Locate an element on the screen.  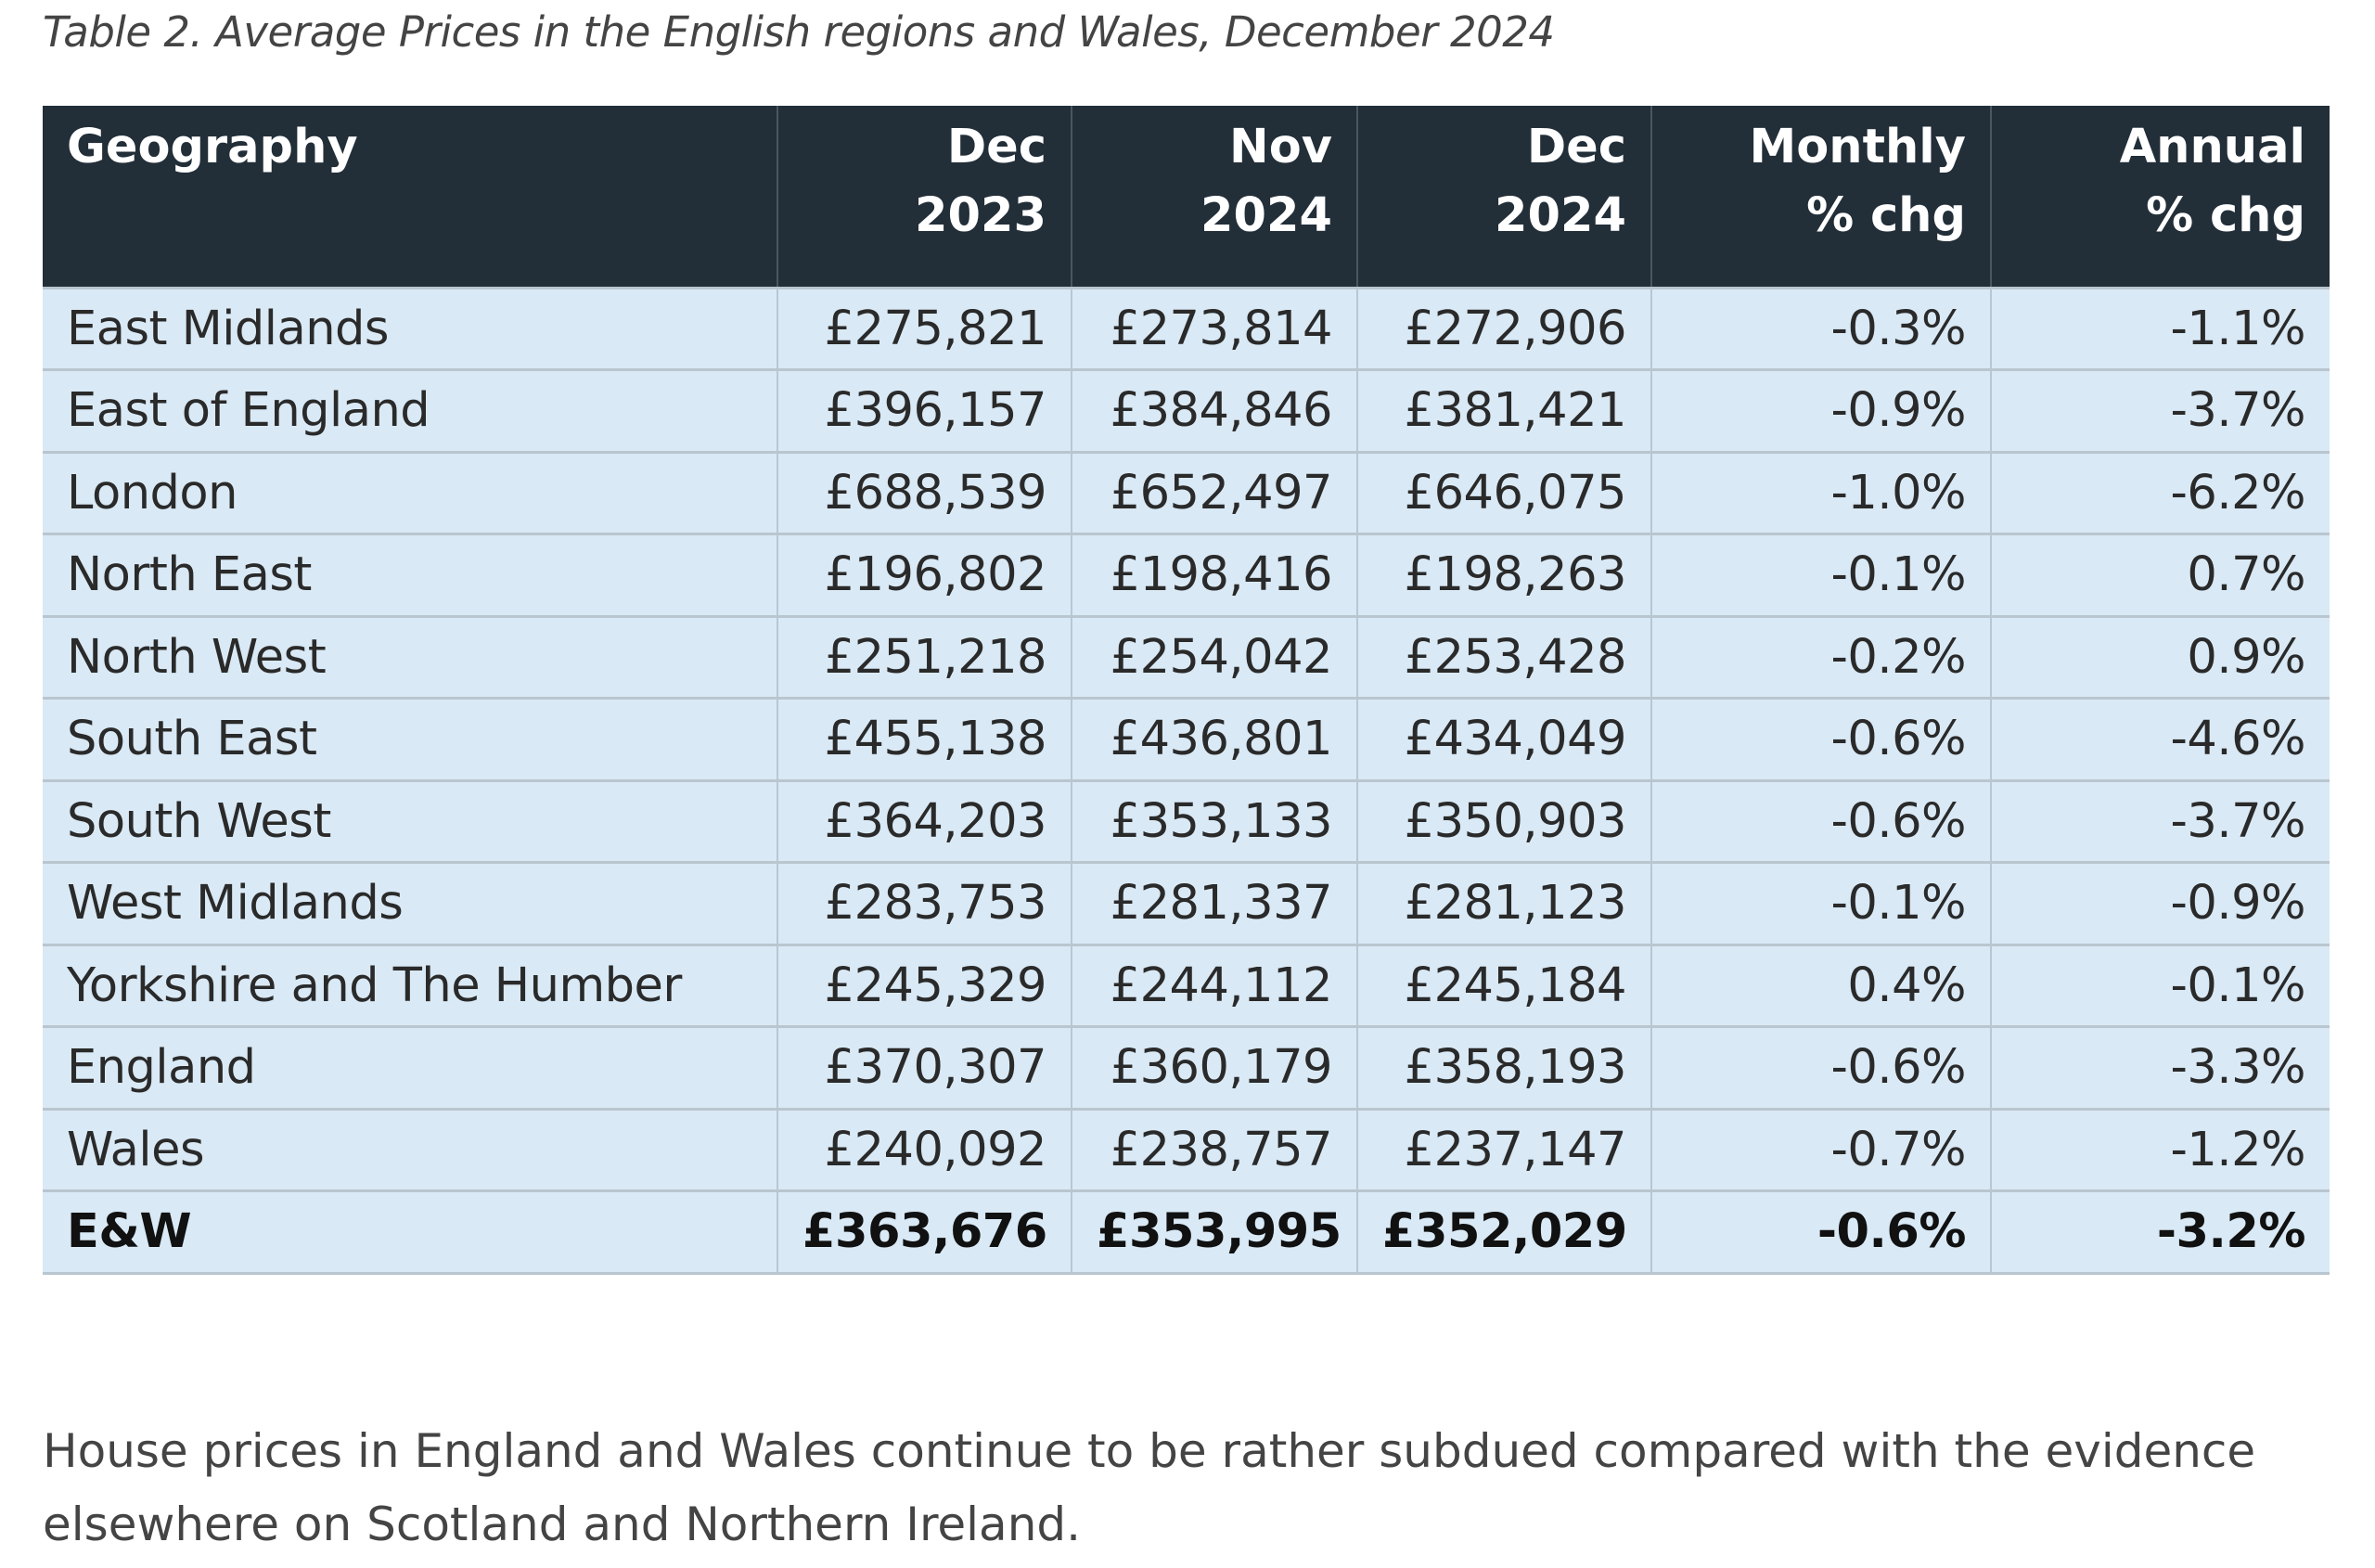
value-cell: £283,753 is located at coordinates (924, 903).